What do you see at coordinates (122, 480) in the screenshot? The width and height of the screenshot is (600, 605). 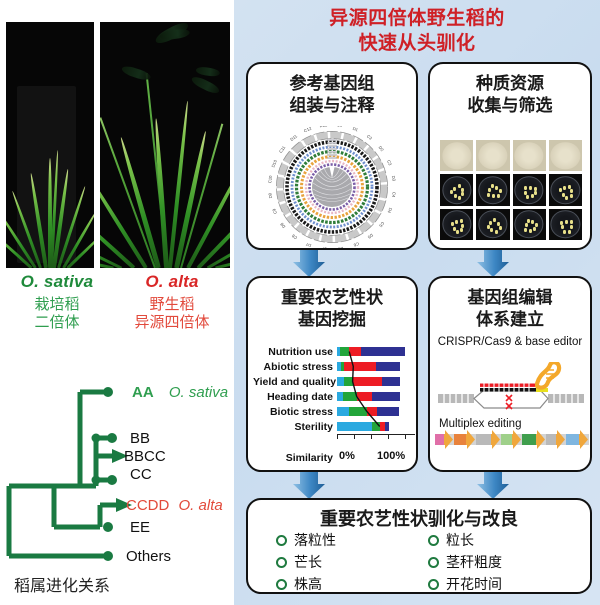 I see `tree-arrow-tips` at bounding box center [122, 480].